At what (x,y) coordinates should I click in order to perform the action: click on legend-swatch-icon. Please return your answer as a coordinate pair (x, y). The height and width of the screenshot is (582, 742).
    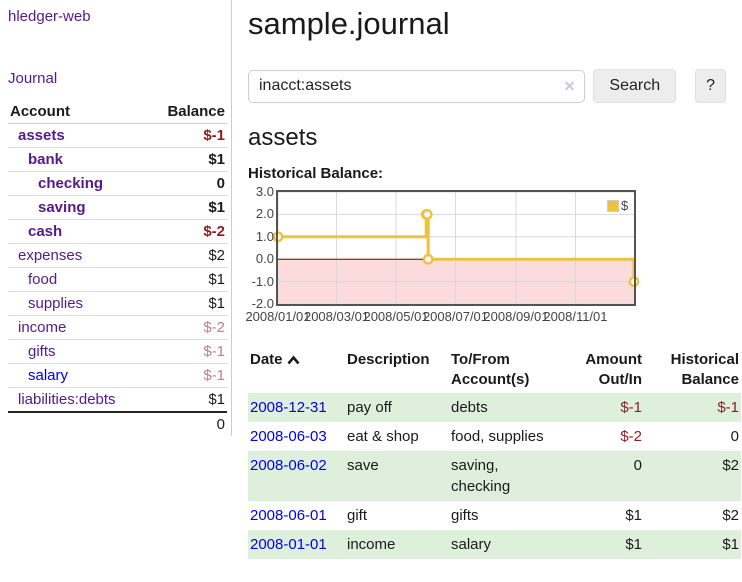
    Looking at the image, I should click on (613, 205).